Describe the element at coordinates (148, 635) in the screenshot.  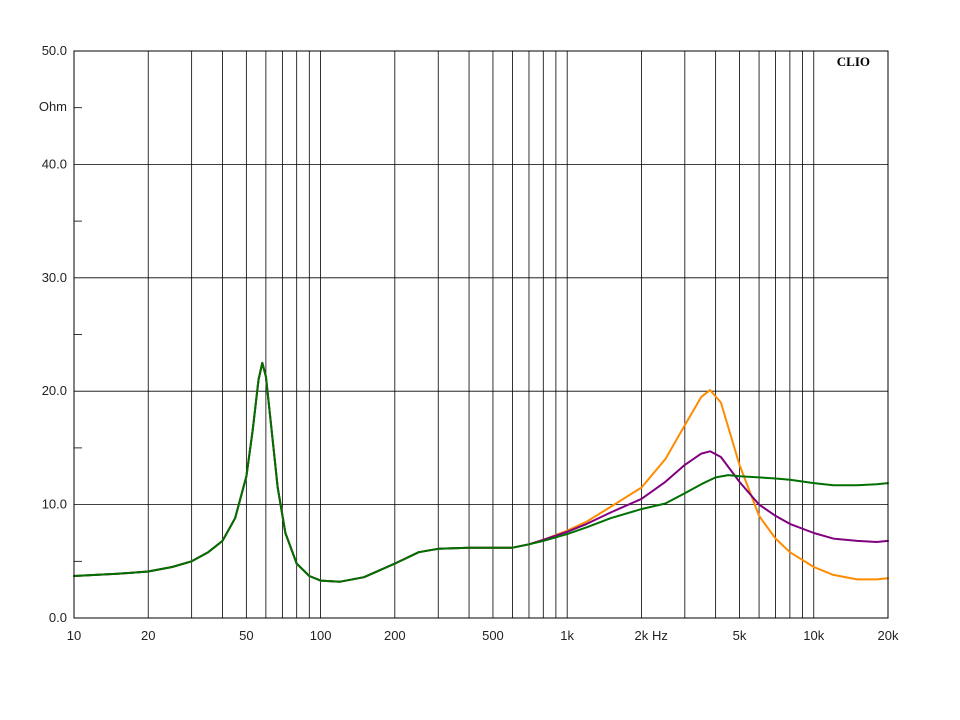
I see `x-tick-label: 20` at that location.